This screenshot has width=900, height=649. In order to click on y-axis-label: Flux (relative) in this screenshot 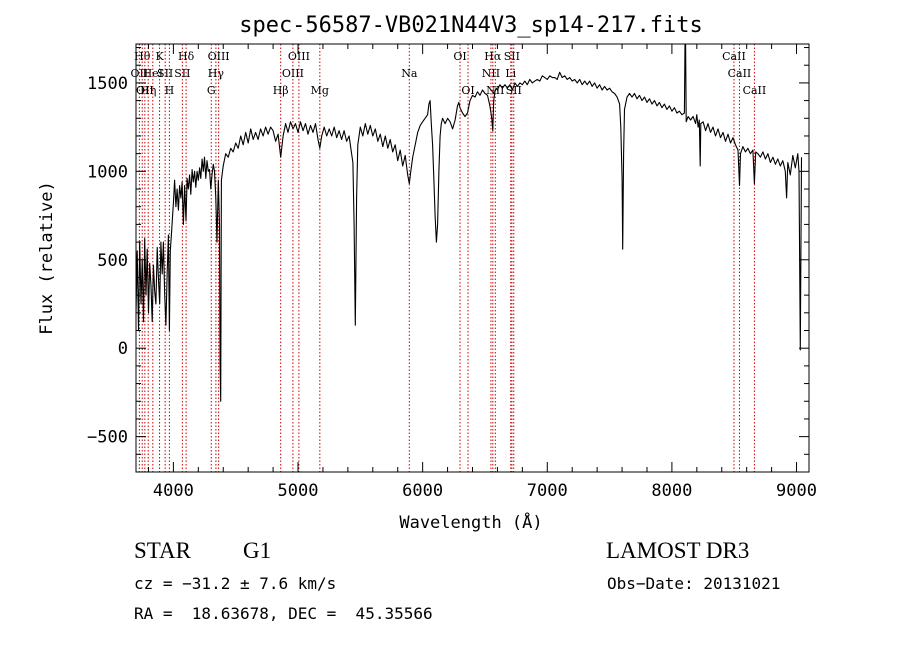, I will do `click(47, 258)`.